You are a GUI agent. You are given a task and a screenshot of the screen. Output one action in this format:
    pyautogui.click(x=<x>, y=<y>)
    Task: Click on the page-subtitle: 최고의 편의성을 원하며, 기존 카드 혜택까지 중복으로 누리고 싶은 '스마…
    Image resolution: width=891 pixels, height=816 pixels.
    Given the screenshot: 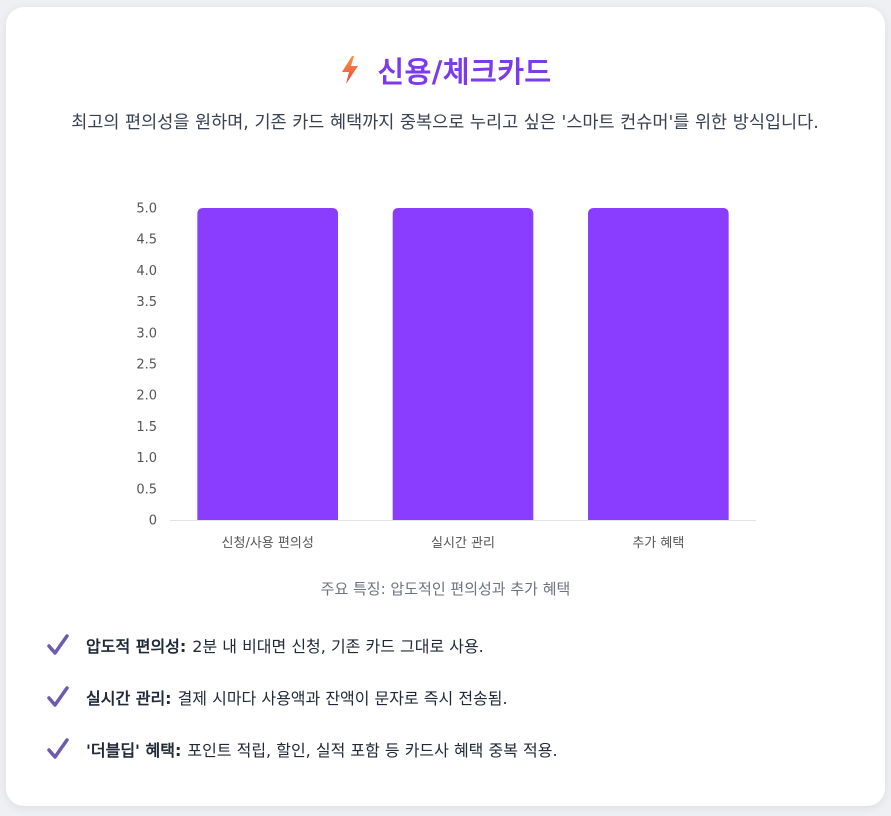 What is the action you would take?
    pyautogui.click(x=445, y=123)
    